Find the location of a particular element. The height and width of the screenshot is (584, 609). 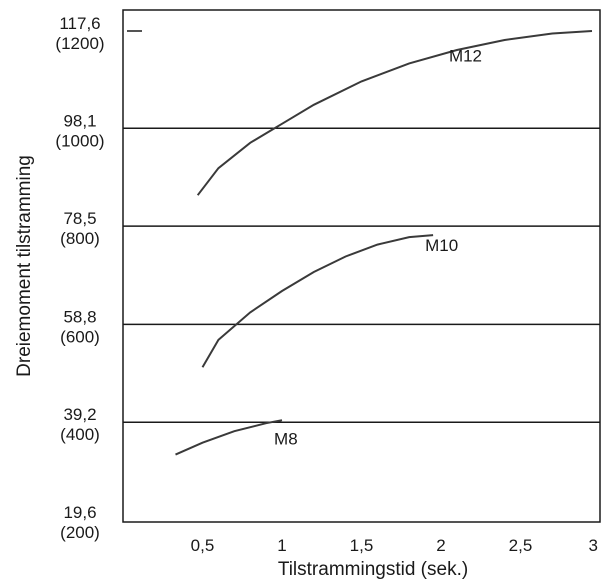

y-tick-label-alt: (400) is located at coordinates (80, 434).